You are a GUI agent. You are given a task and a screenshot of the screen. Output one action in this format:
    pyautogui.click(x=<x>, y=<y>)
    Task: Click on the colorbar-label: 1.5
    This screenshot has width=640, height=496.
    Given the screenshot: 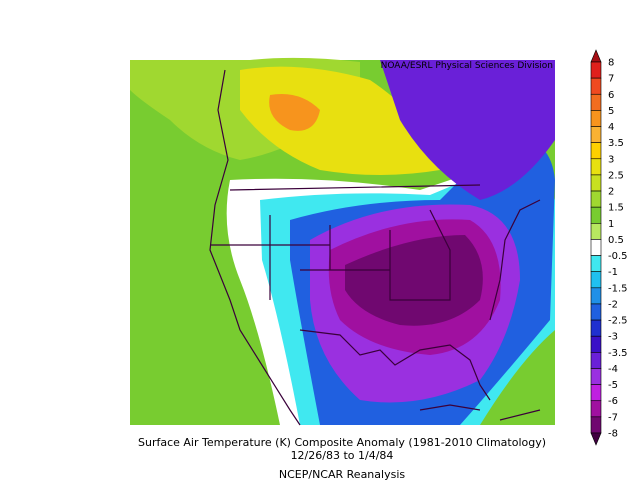 What is the action you would take?
    pyautogui.click(x=616, y=208)
    